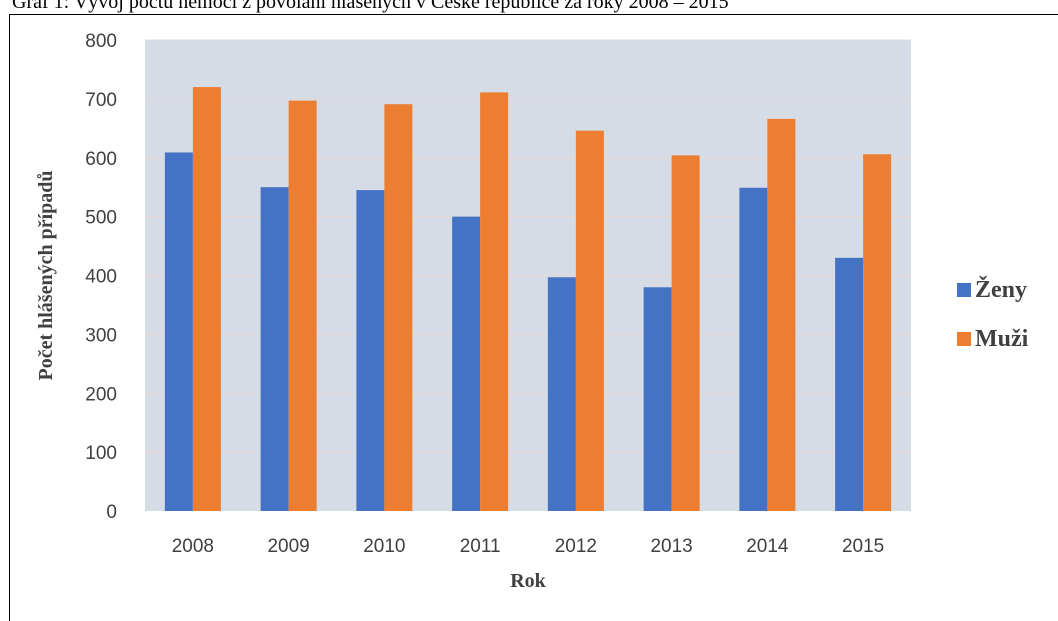 Image resolution: width=1058 pixels, height=621 pixels. What do you see at coordinates (288, 546) in the screenshot?
I see `x-tick-label: 2009` at bounding box center [288, 546].